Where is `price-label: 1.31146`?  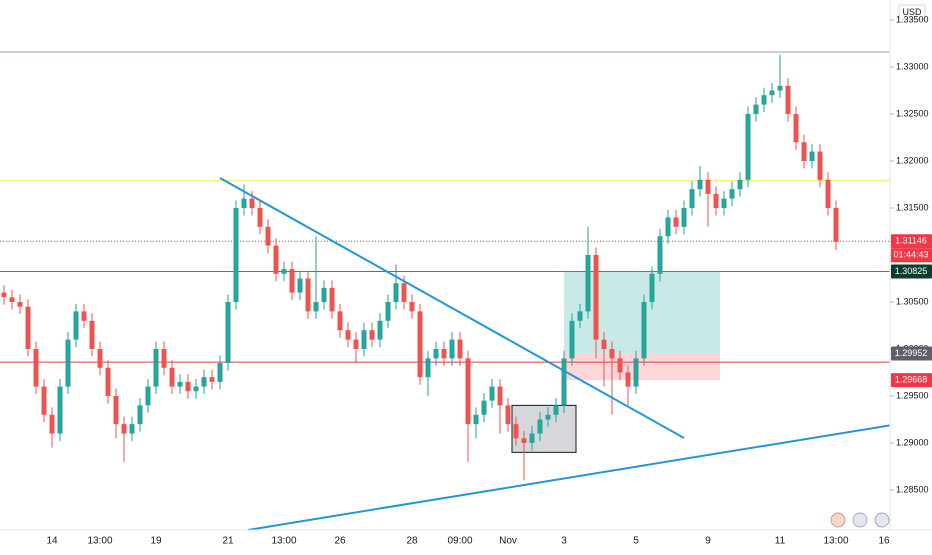 price-label: 1.31146 is located at coordinates (911, 241).